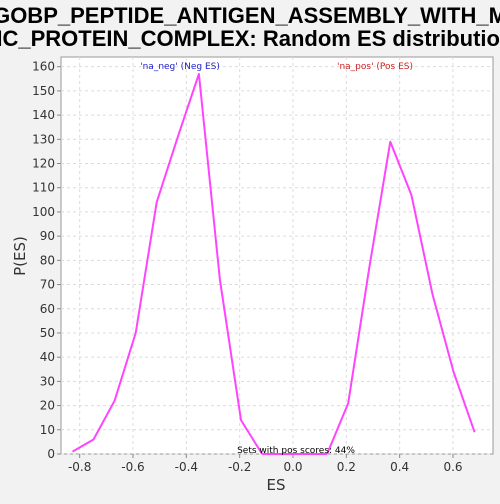 The height and width of the screenshot is (504, 500). What do you see at coordinates (47, 260) in the screenshot?
I see `y-tick-label: 80` at bounding box center [47, 260].